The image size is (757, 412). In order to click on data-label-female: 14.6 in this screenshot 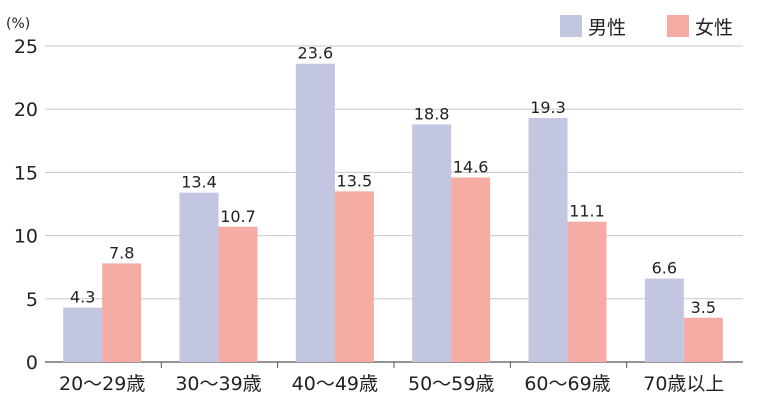, I will do `click(471, 166)`.